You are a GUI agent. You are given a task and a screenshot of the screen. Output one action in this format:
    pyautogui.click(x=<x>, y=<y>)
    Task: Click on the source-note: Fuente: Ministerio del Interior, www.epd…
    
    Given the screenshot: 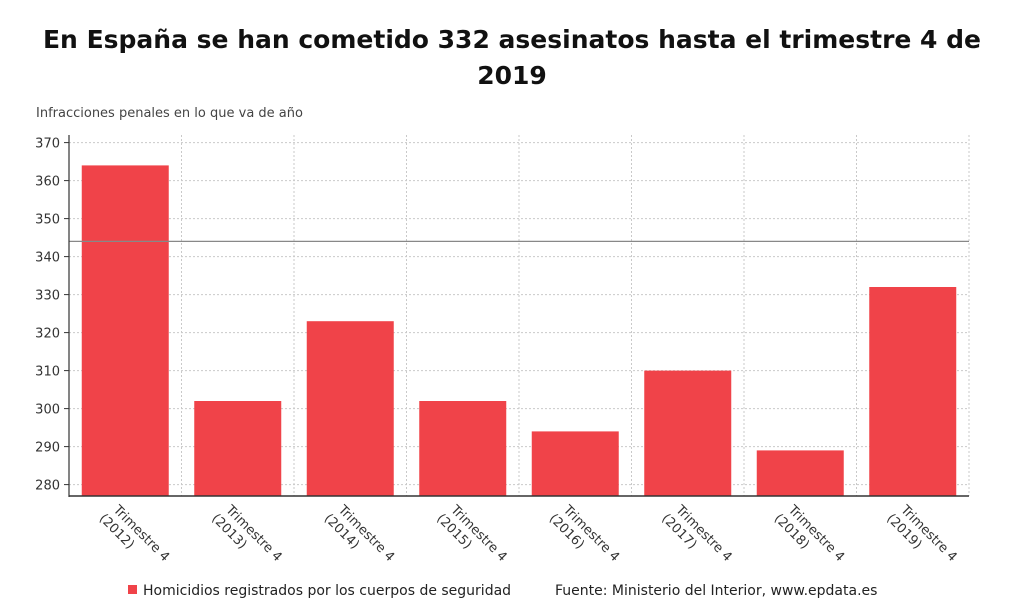 What is the action you would take?
    pyautogui.click(x=716, y=591)
    